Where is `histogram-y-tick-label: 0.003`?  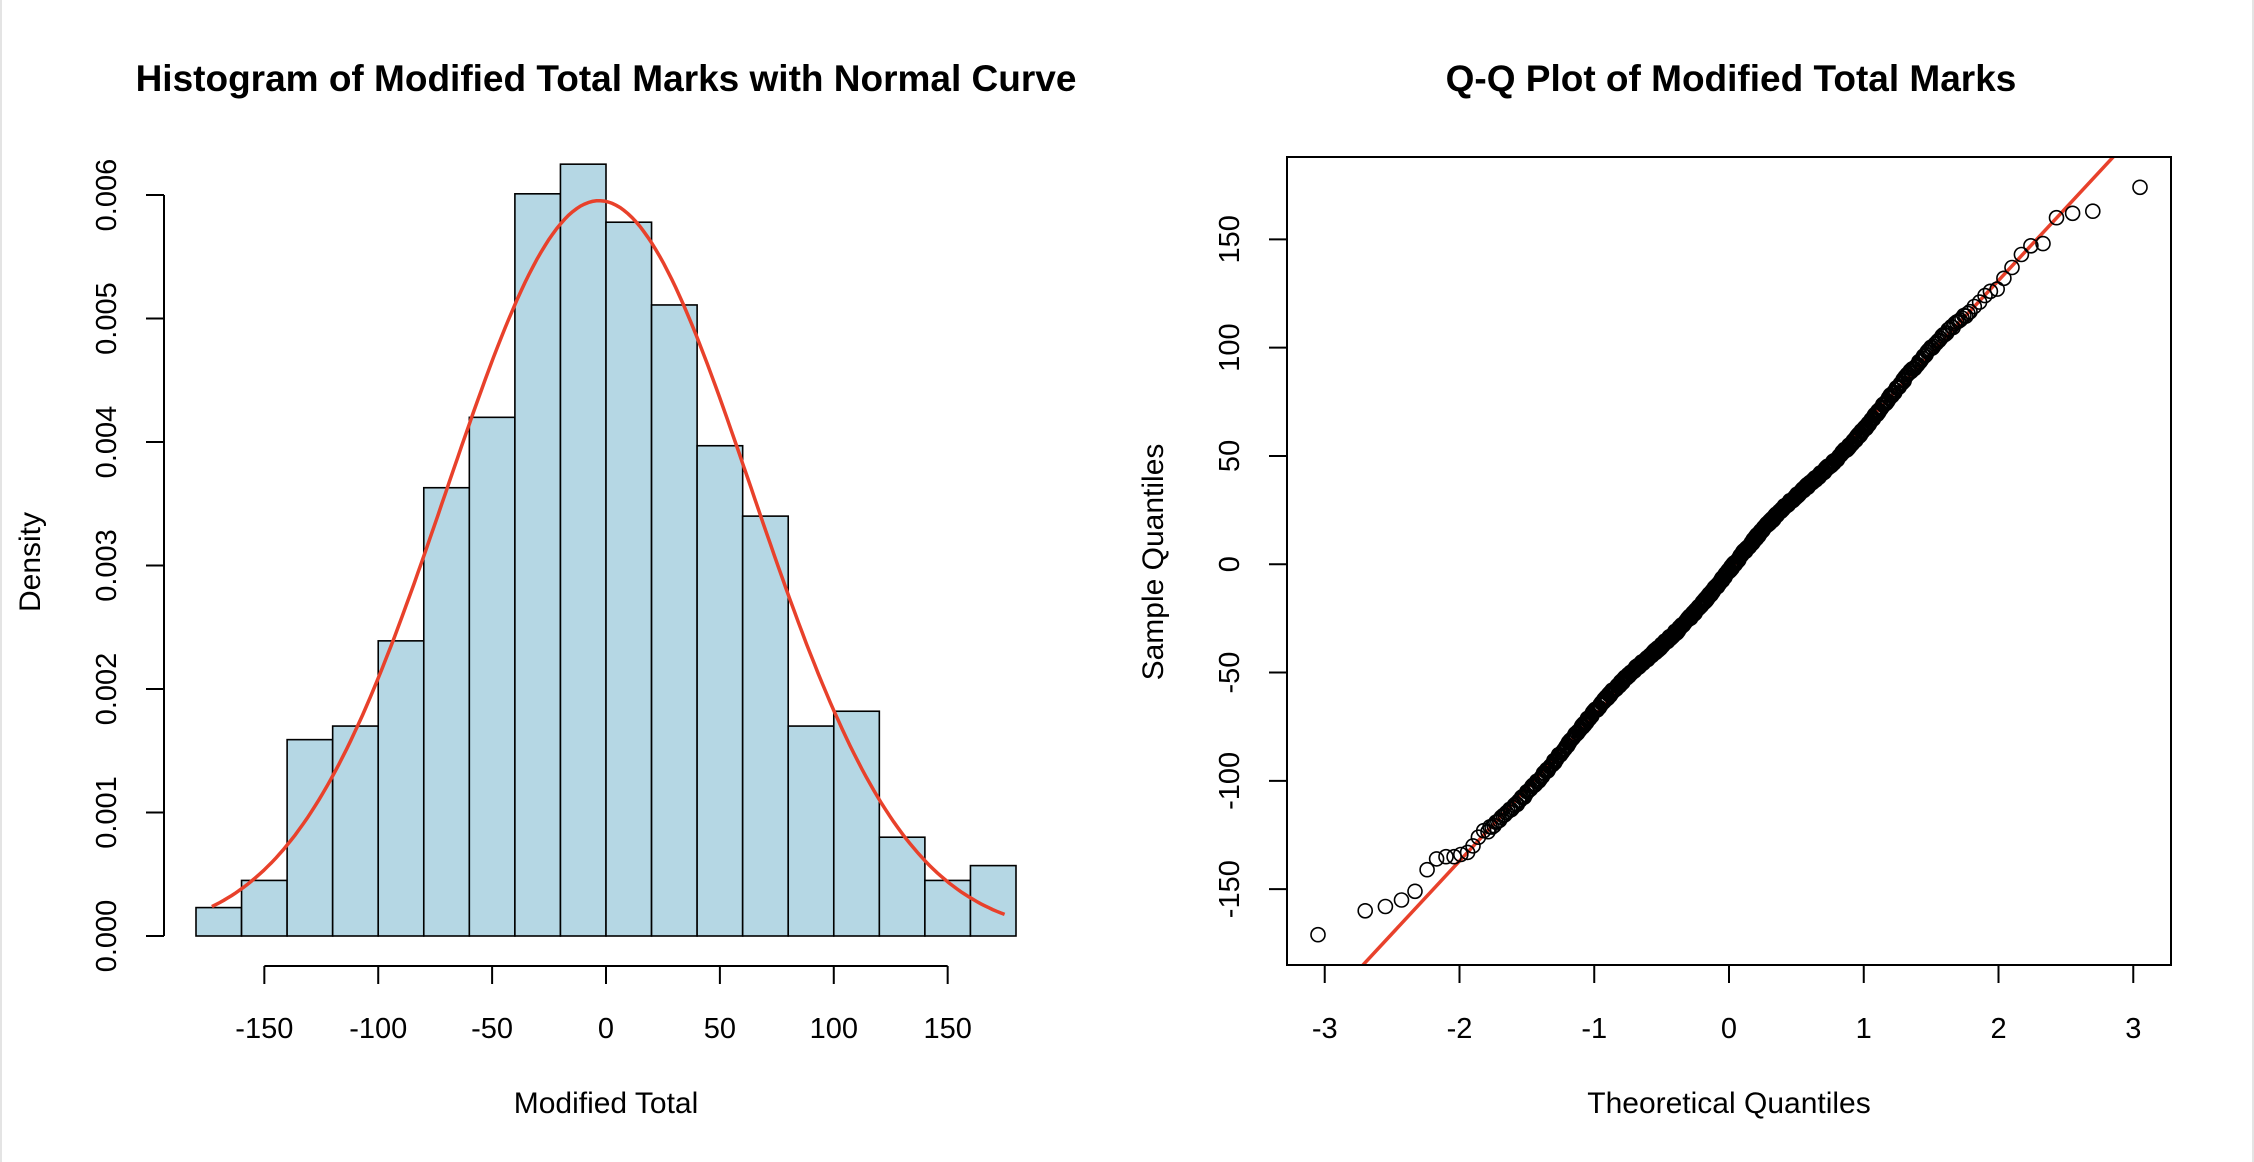
histogram-y-tick-label: 0.003 is located at coordinates (107, 565).